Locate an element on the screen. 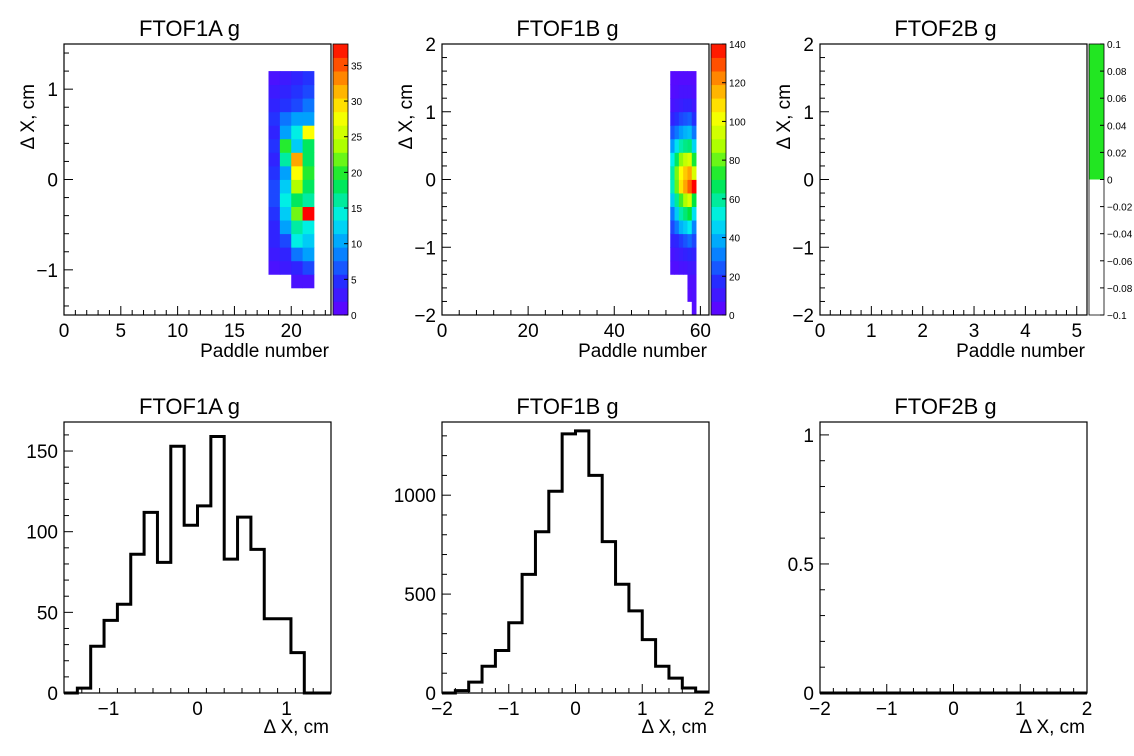  plot-title: FTOF1A g is located at coordinates (189, 406).